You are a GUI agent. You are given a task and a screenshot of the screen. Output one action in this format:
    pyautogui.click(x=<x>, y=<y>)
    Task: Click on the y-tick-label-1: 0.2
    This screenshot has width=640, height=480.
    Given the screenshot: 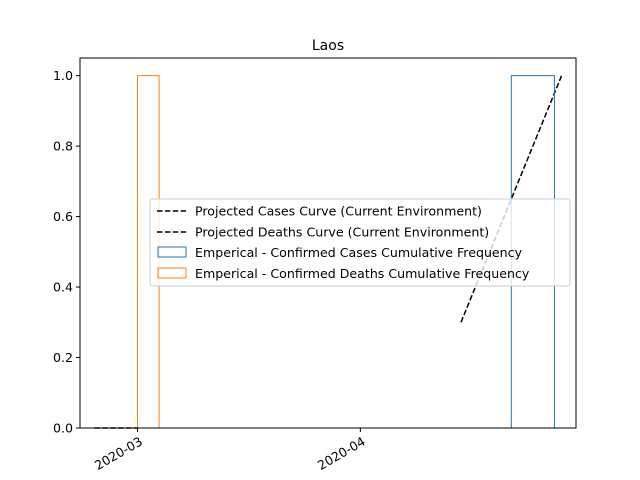 What is the action you would take?
    pyautogui.click(x=63, y=357)
    